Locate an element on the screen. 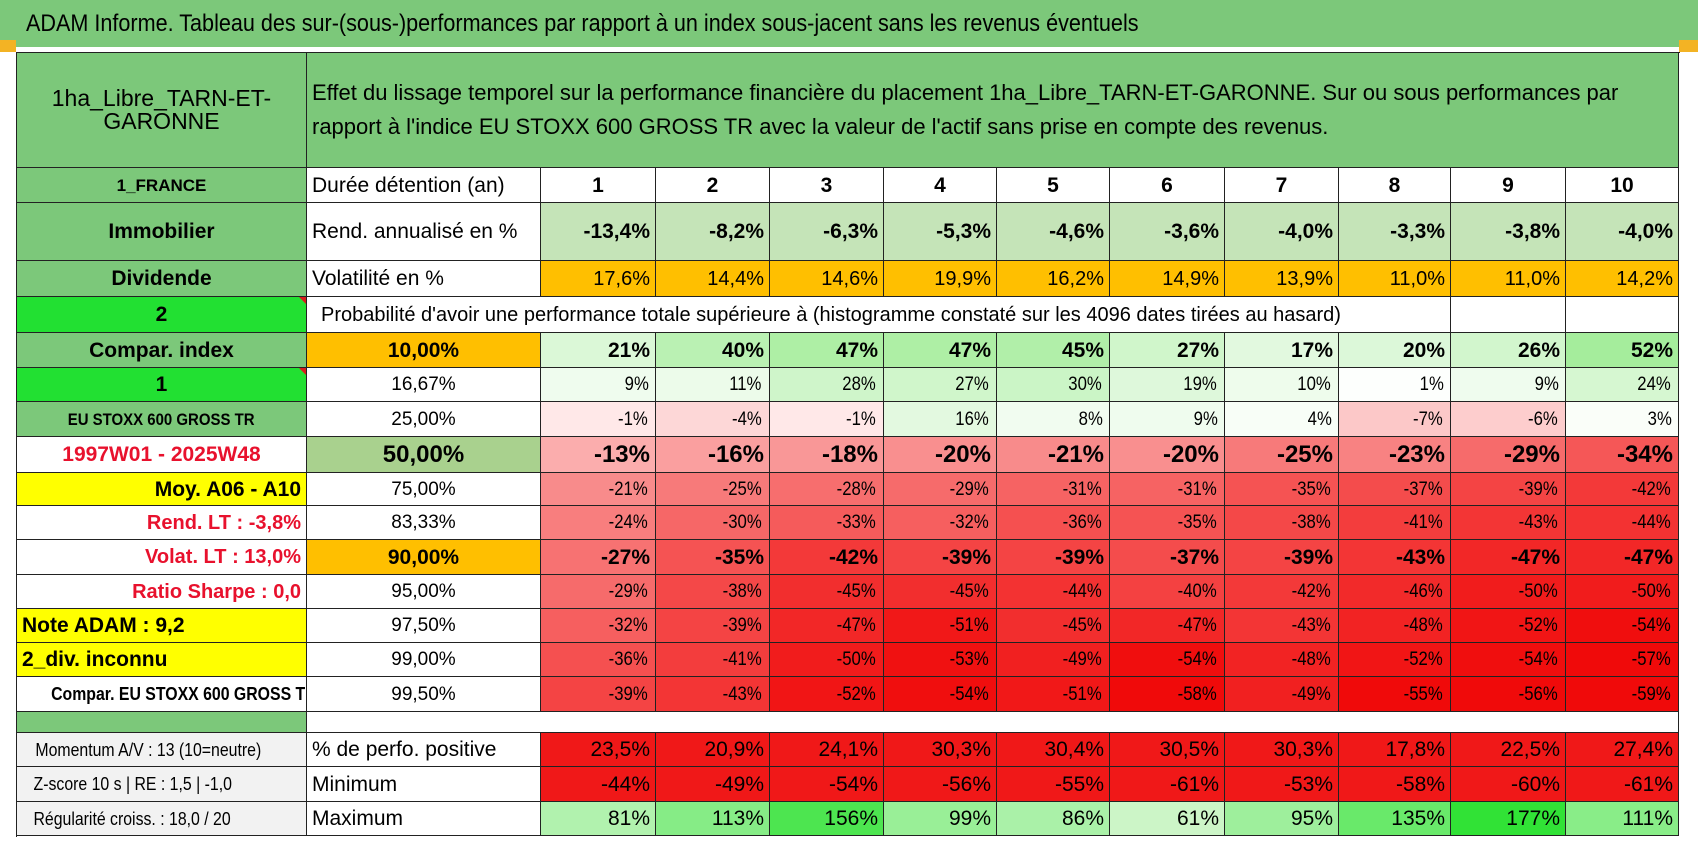 The height and width of the screenshot is (848, 1698). probability-threshold-text: 50,00% is located at coordinates (423, 454).